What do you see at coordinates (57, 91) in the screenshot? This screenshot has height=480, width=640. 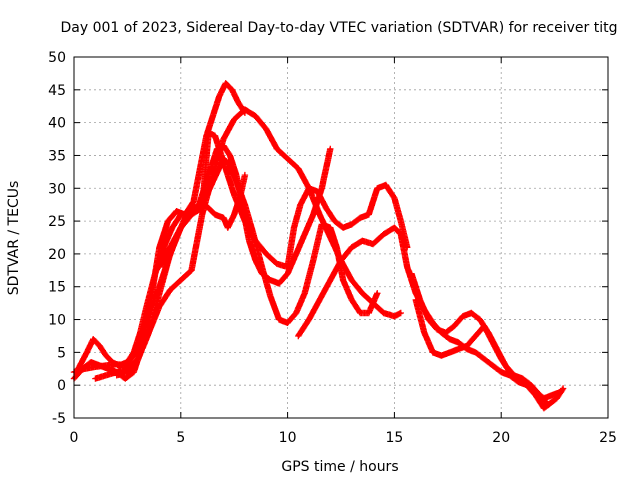 I see `y-tick-label: 45` at bounding box center [57, 91].